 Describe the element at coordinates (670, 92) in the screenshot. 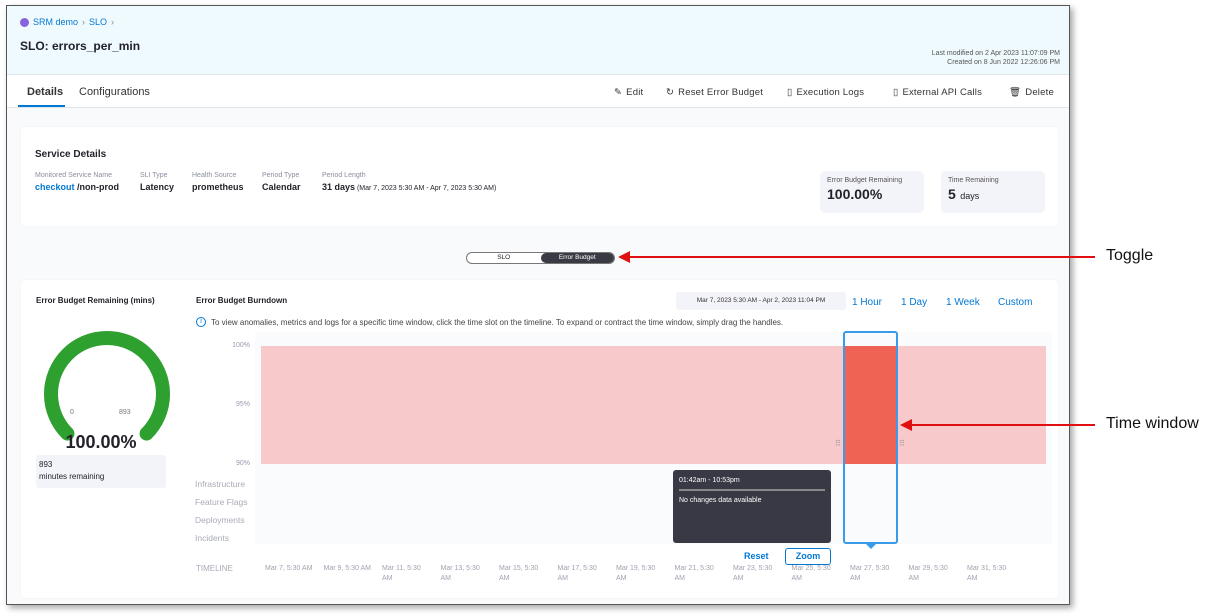

I see `reset-icon: ↻` at that location.